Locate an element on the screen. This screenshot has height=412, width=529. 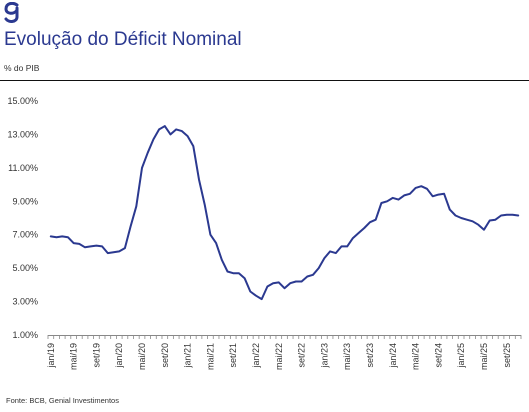
y-tick-label: 13.00% is located at coordinates (22, 134).